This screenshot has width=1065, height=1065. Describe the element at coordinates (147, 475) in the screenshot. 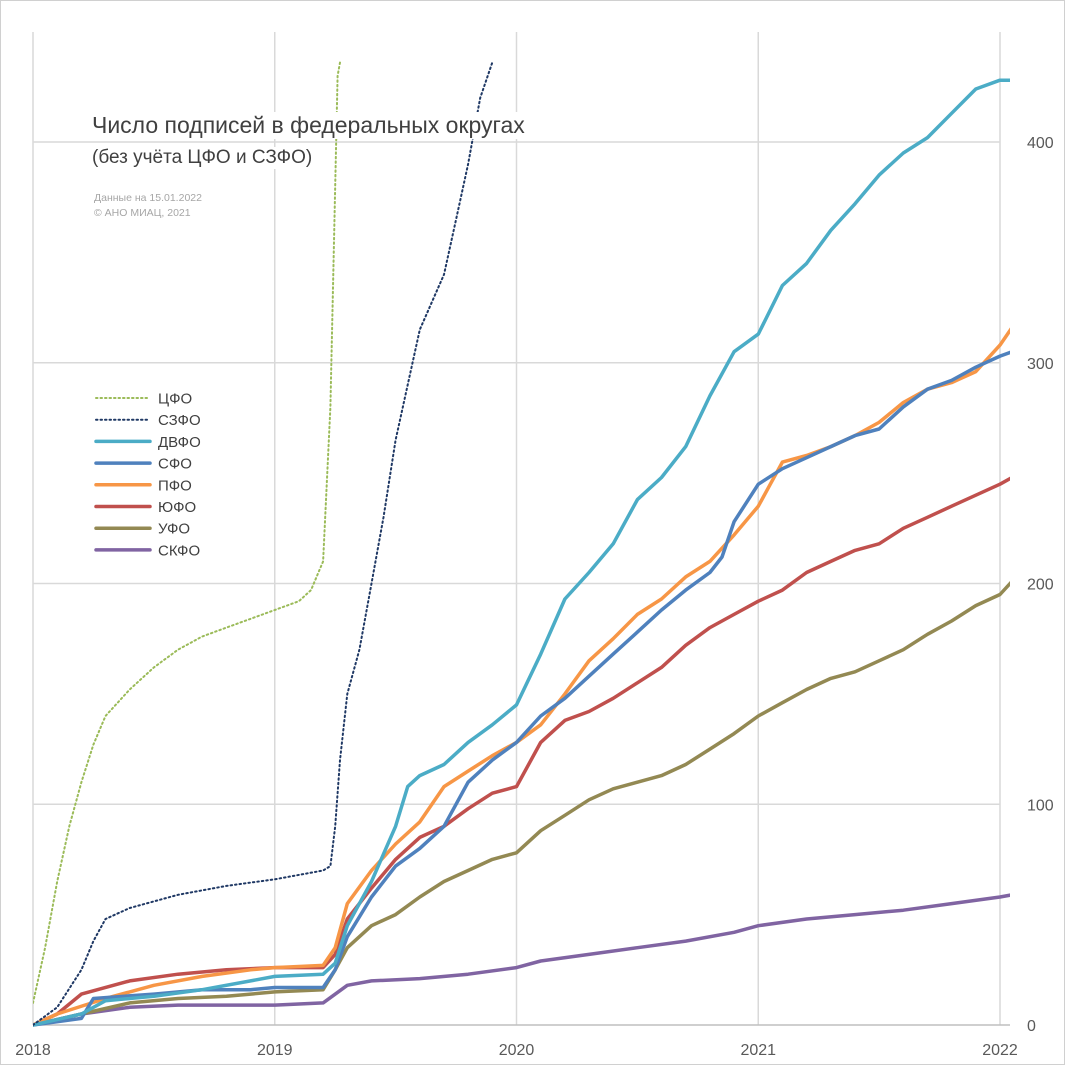

I see `legend: ЦФО СЗФО ДВФО СФО ПФО ЮФО УФО СКФО` at that location.